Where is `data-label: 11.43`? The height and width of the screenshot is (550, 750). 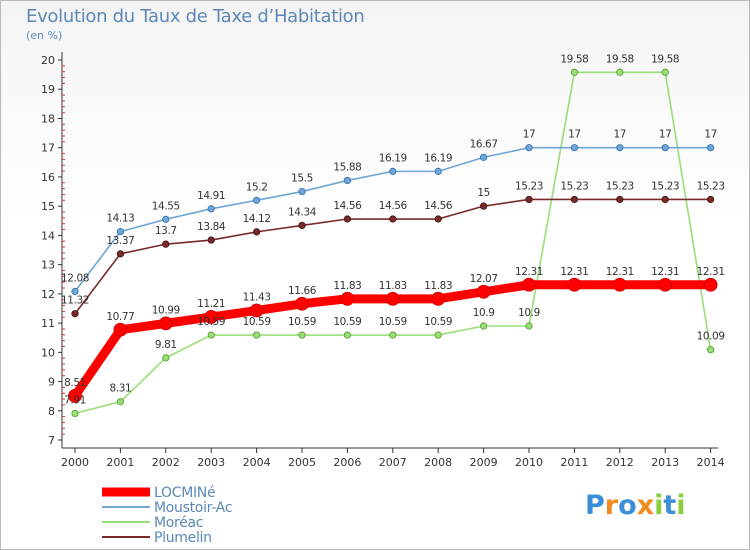
data-label: 11.43 is located at coordinates (257, 298).